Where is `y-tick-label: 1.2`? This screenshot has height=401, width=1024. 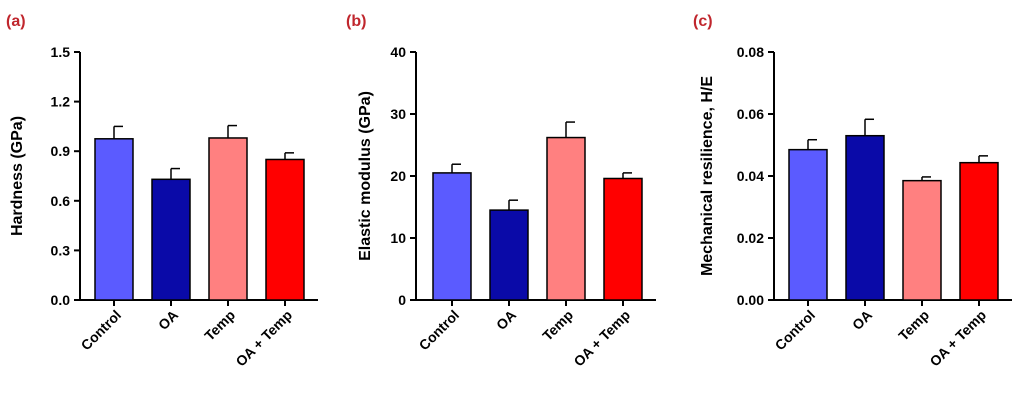
y-tick-label: 1.2 is located at coordinates (61, 102).